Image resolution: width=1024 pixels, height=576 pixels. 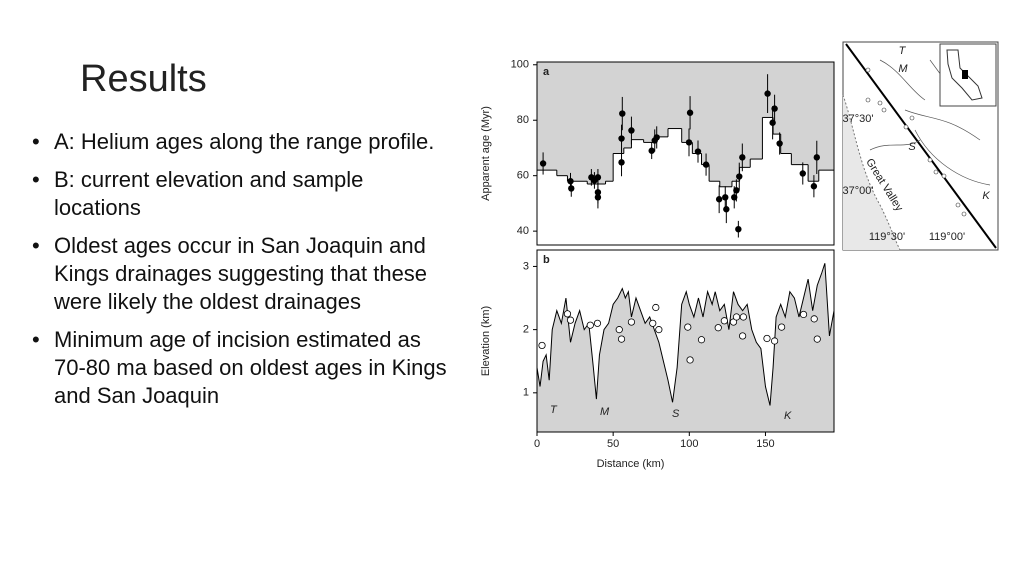 What do you see at coordinates (143, 79) in the screenshot?
I see `slide-title: Results` at bounding box center [143, 79].